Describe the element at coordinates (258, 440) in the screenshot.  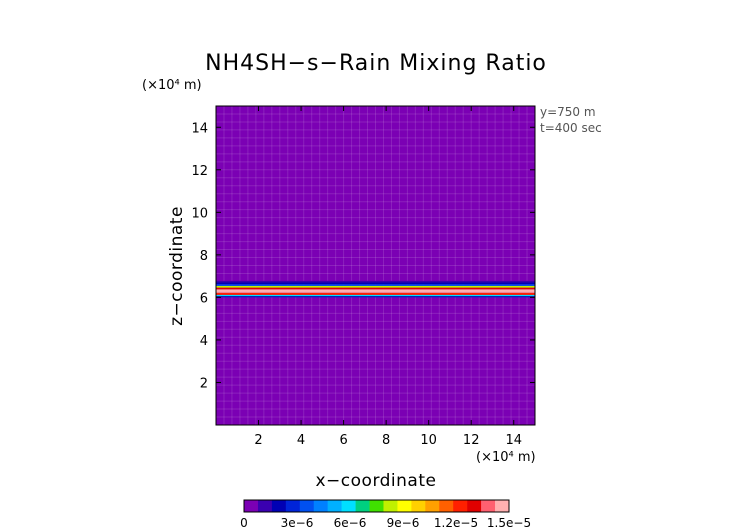
I see `x-tick-label: 2` at that location.